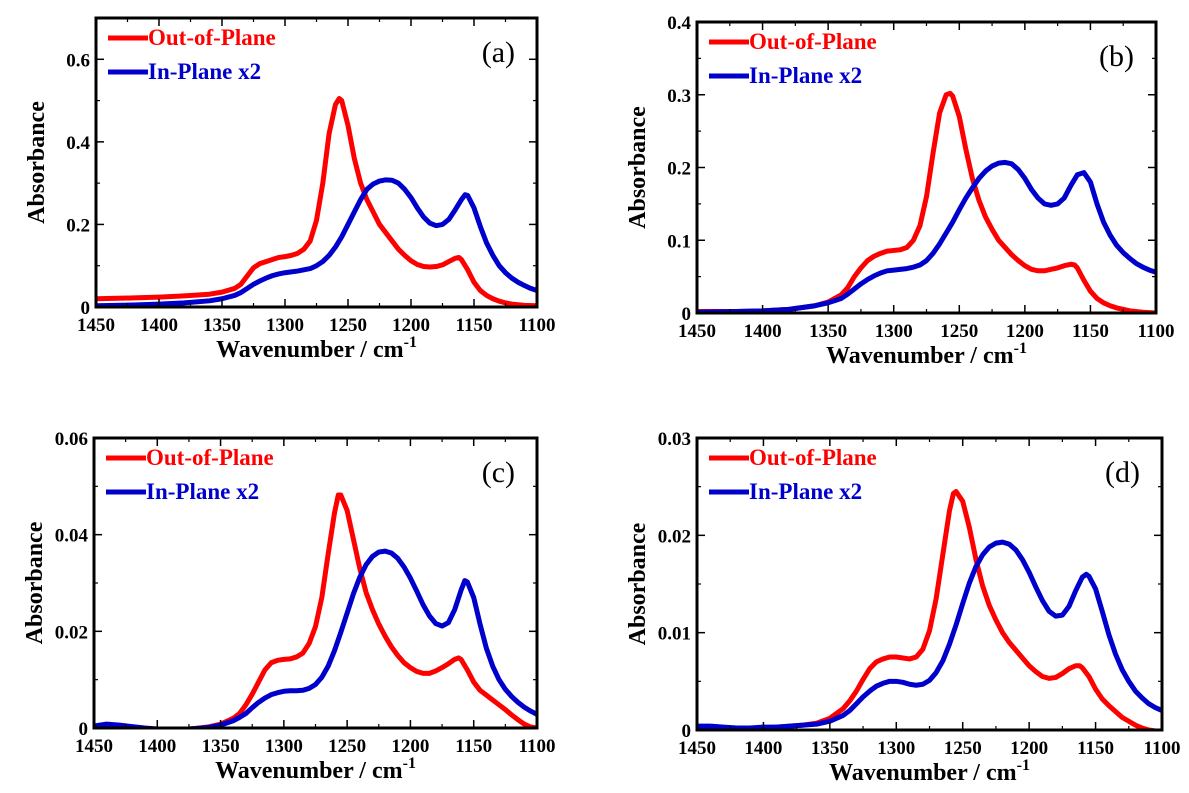 Image resolution: width=1189 pixels, height=793 pixels. I want to click on y-tick-label: 0.01, so click(674, 634).